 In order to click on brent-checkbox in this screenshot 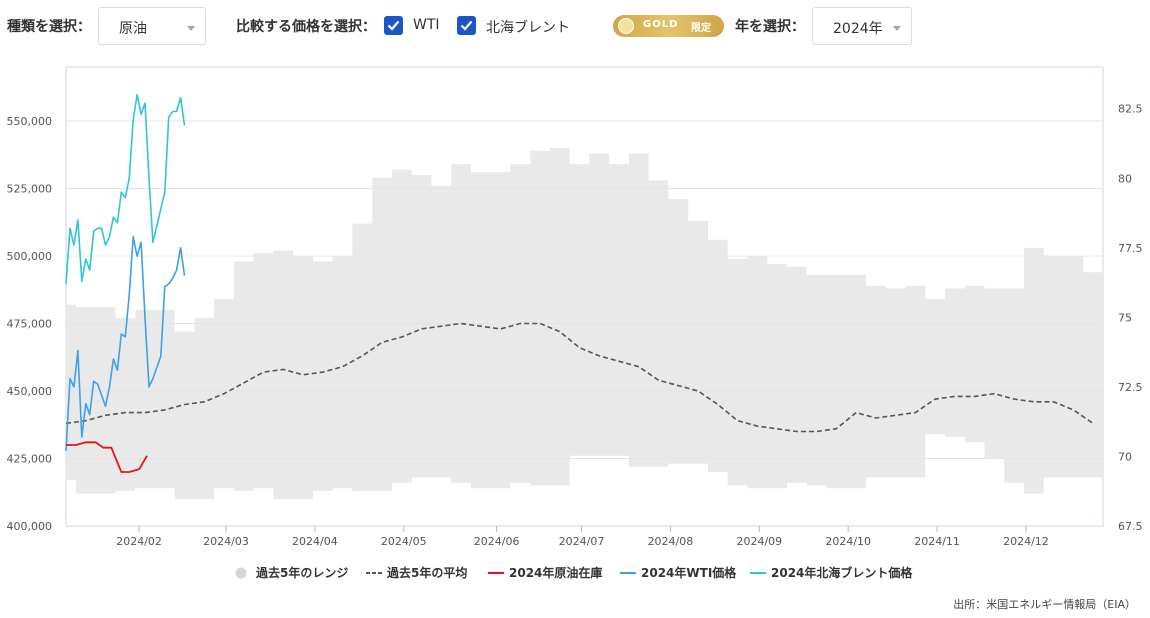, I will do `click(466, 25)`.